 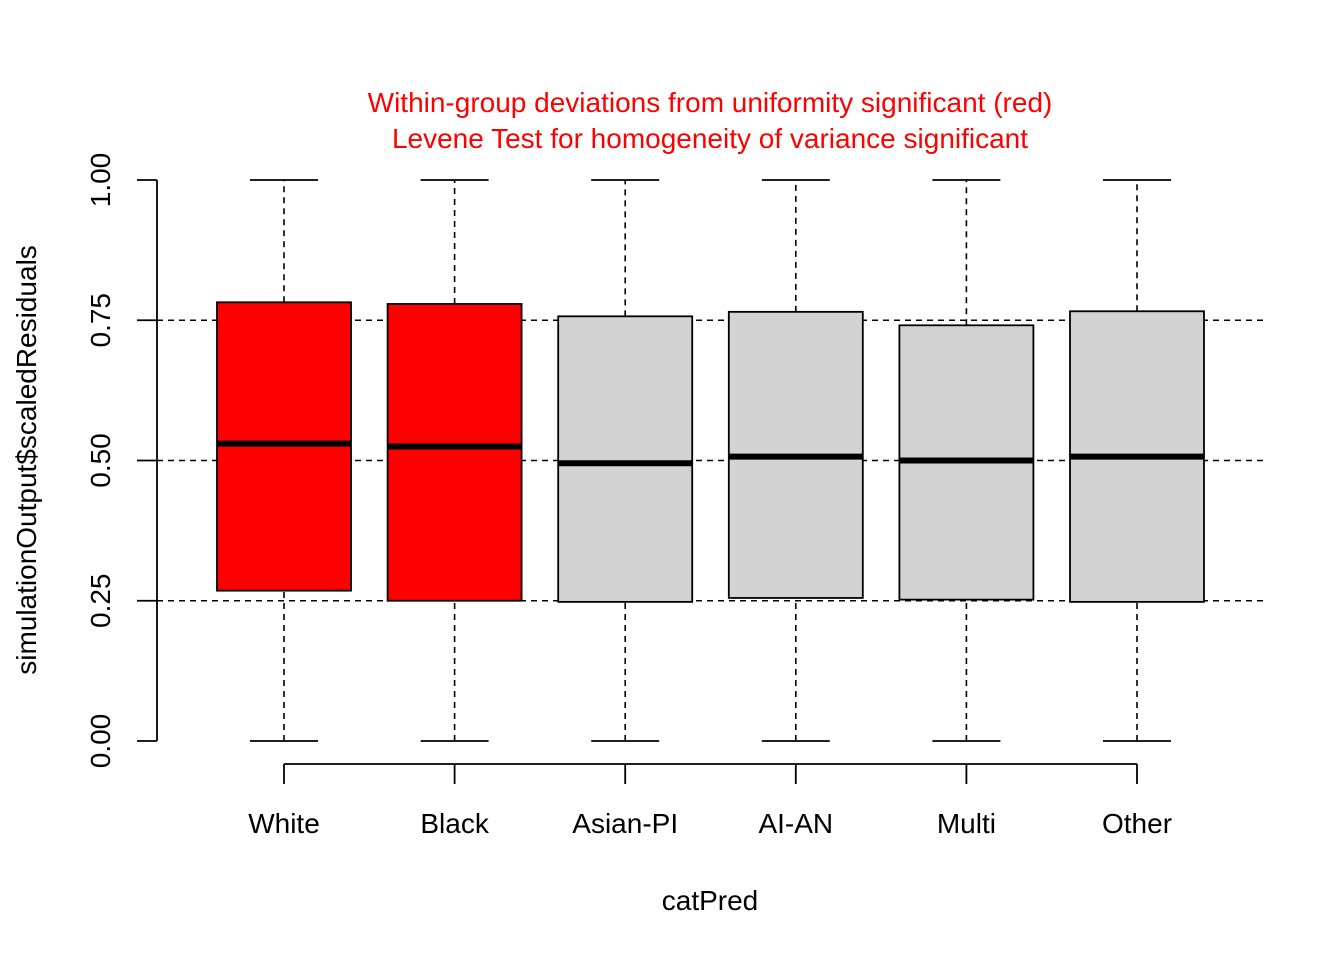 I want to click on box-group-black, so click(x=454, y=460).